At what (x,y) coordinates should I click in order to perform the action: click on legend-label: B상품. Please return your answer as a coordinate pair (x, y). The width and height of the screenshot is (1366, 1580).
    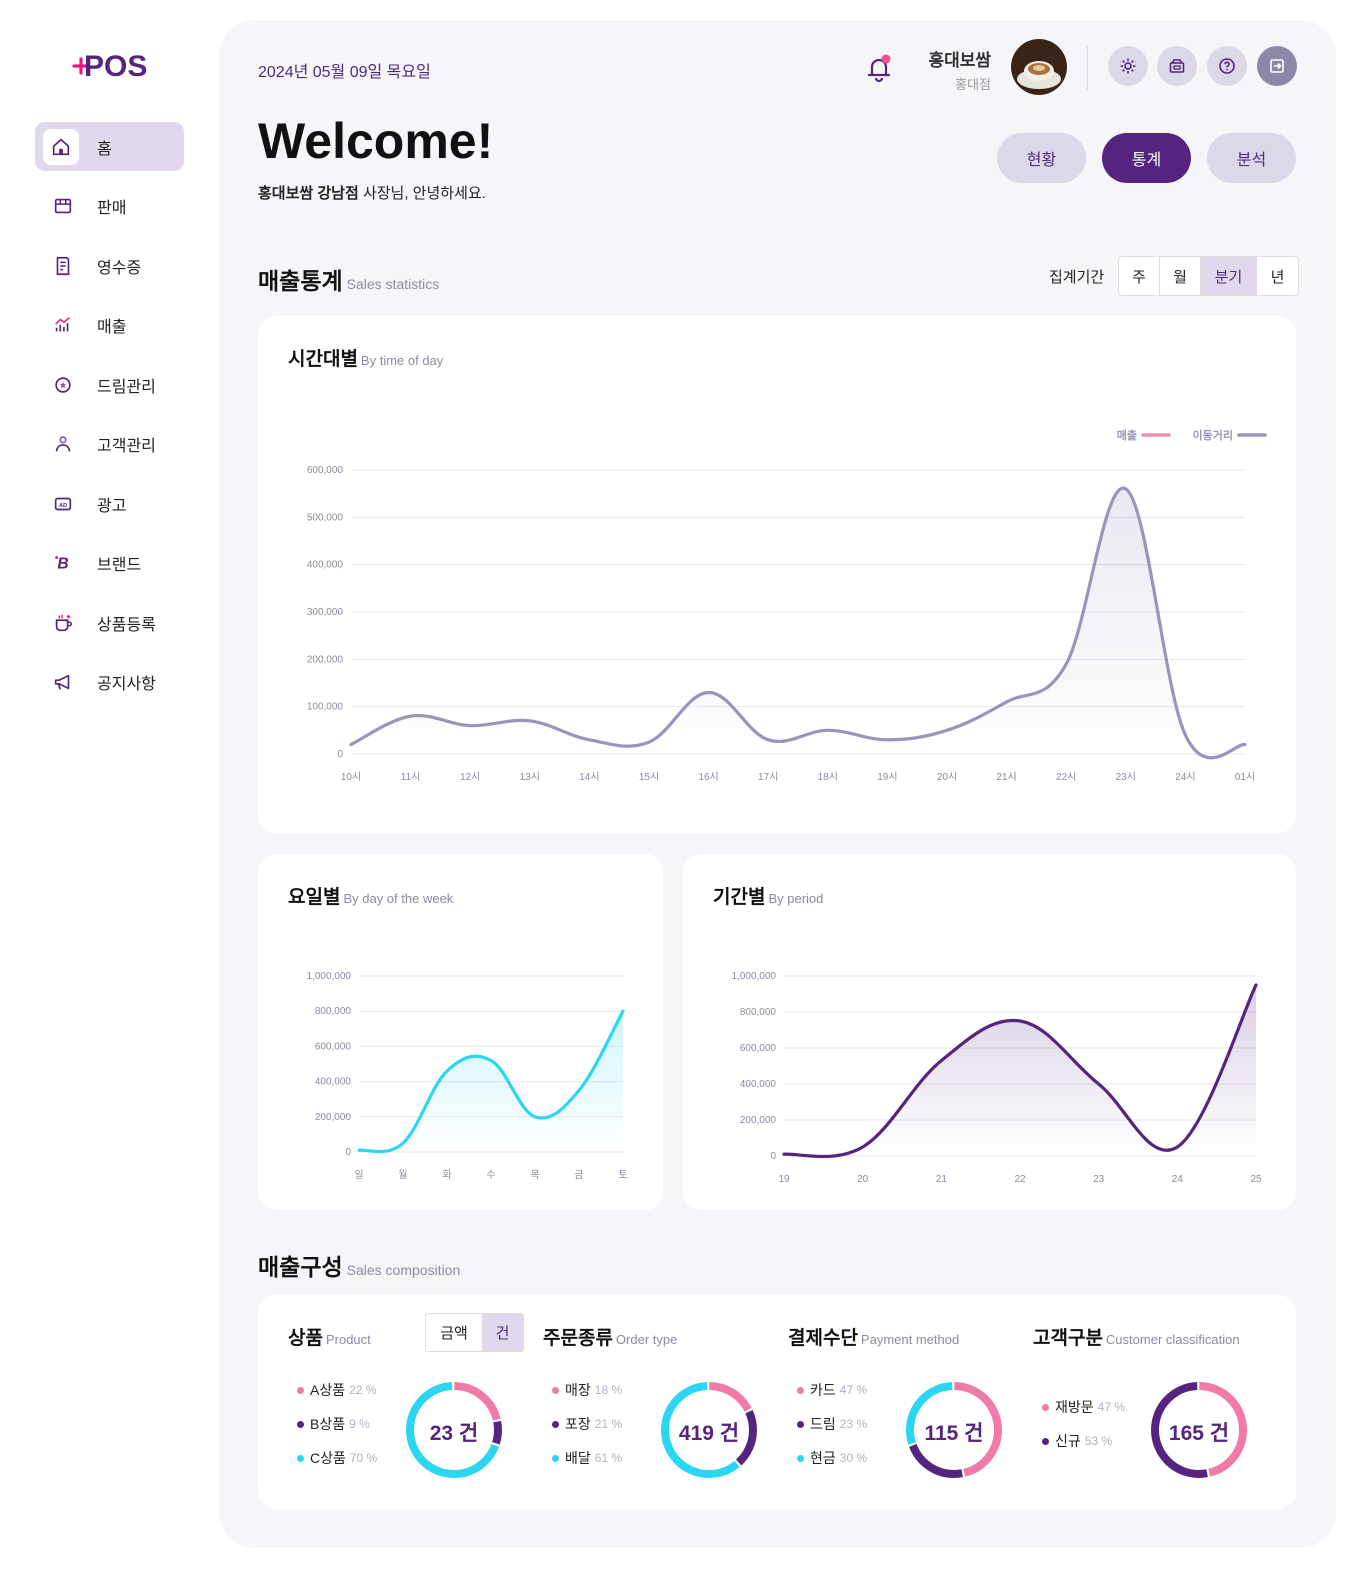
    Looking at the image, I should click on (328, 1424).